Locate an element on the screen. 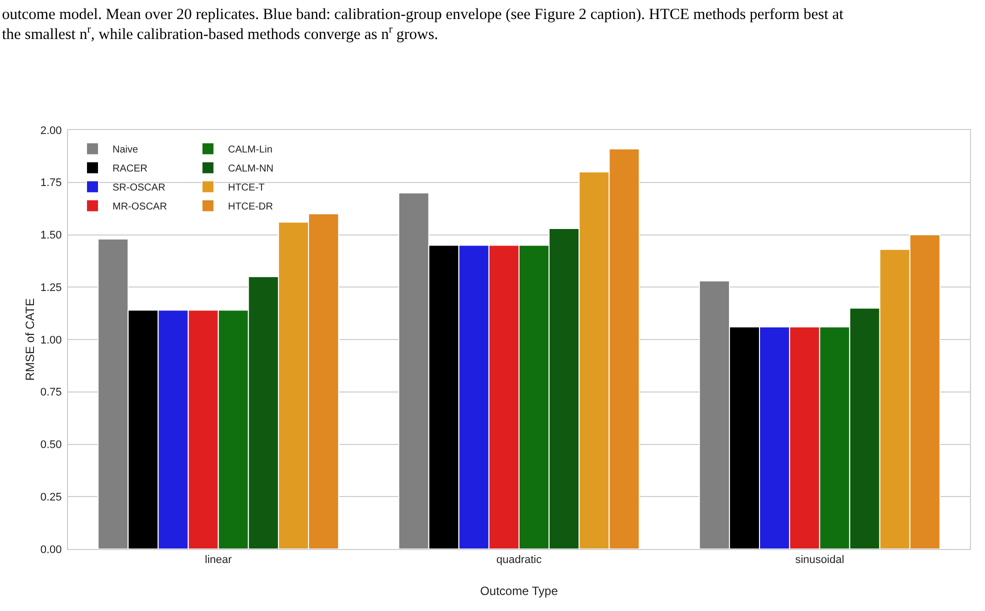  legend-label: RACER is located at coordinates (130, 169).